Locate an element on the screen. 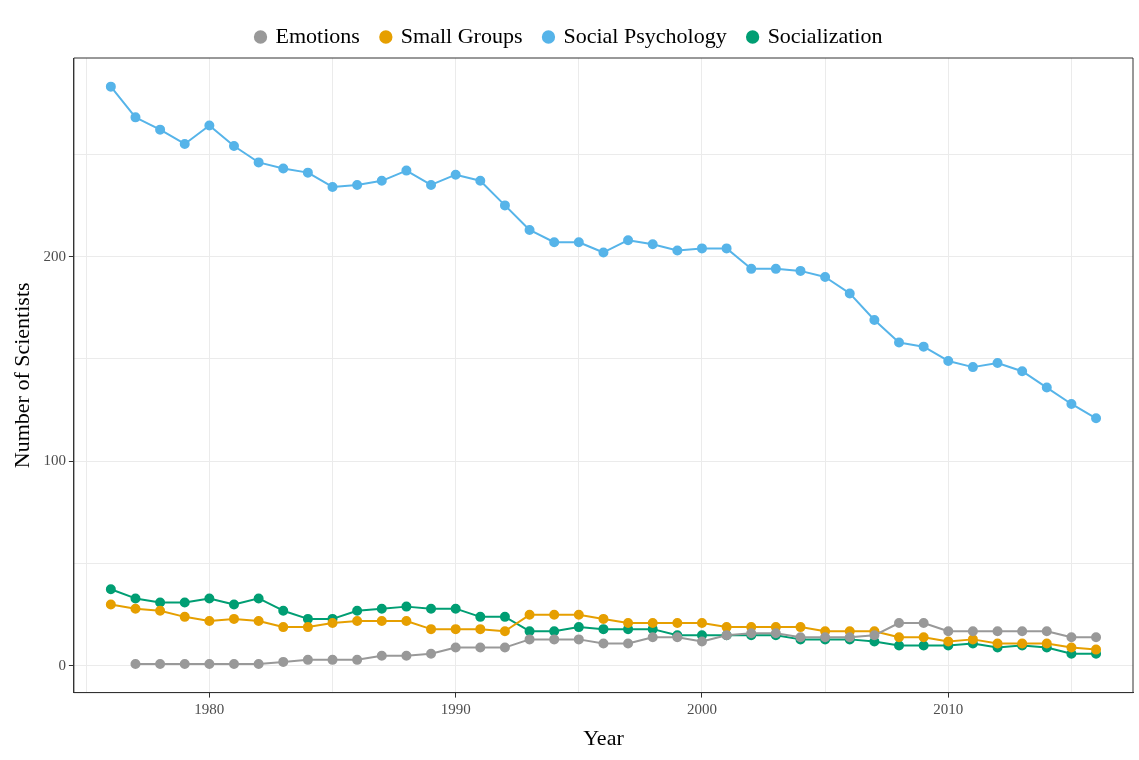 The width and height of the screenshot is (1139, 760). x-tick-label: 1980 is located at coordinates (209, 708).